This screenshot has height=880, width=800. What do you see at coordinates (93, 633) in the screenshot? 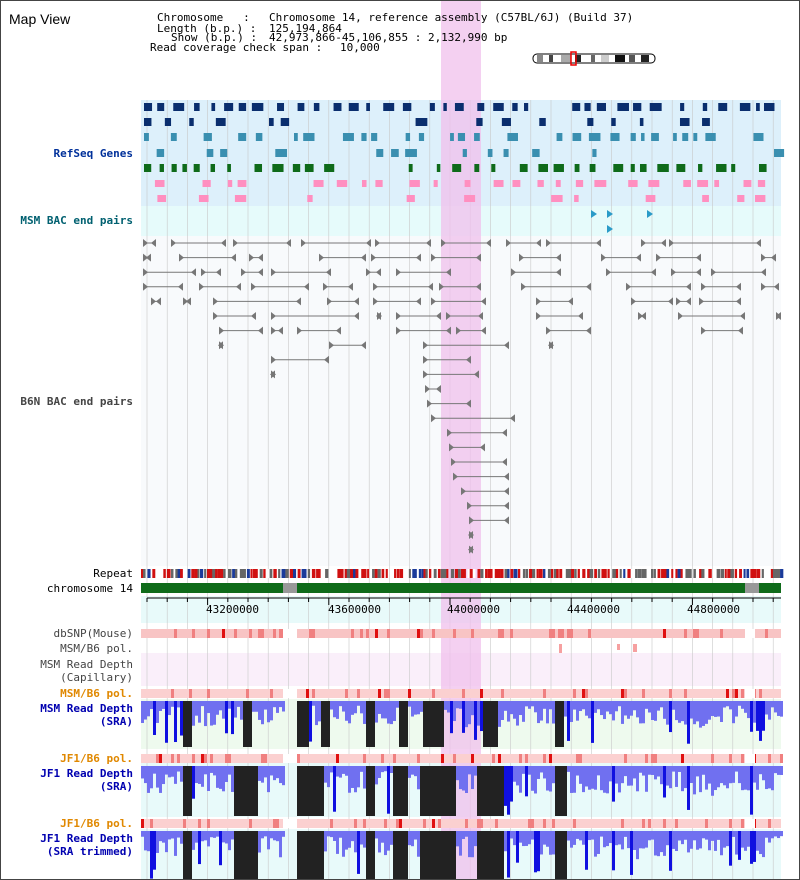
I see `track-label-dbsnp: dbSNP(Mouse)` at bounding box center [93, 633].